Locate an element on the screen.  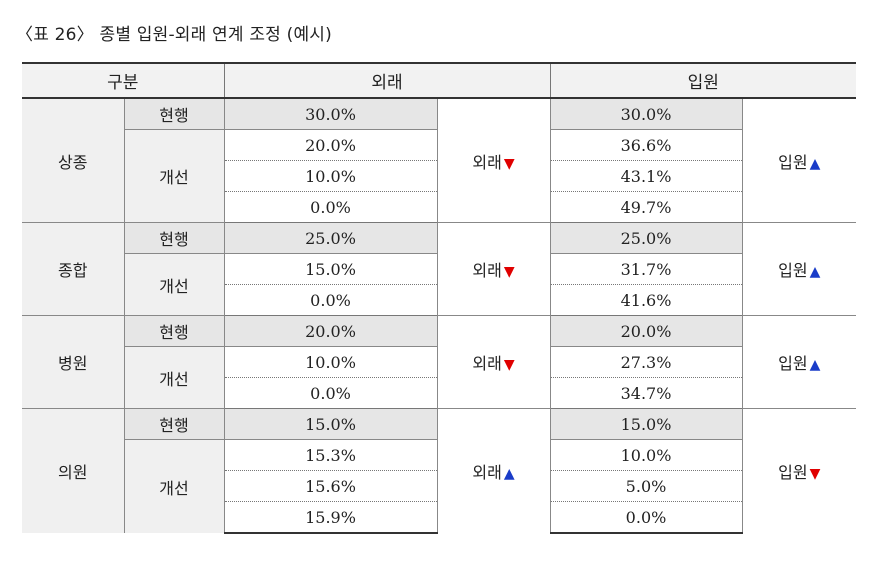
table-row: 0.0% 41.6% is located at coordinates (439, 300).